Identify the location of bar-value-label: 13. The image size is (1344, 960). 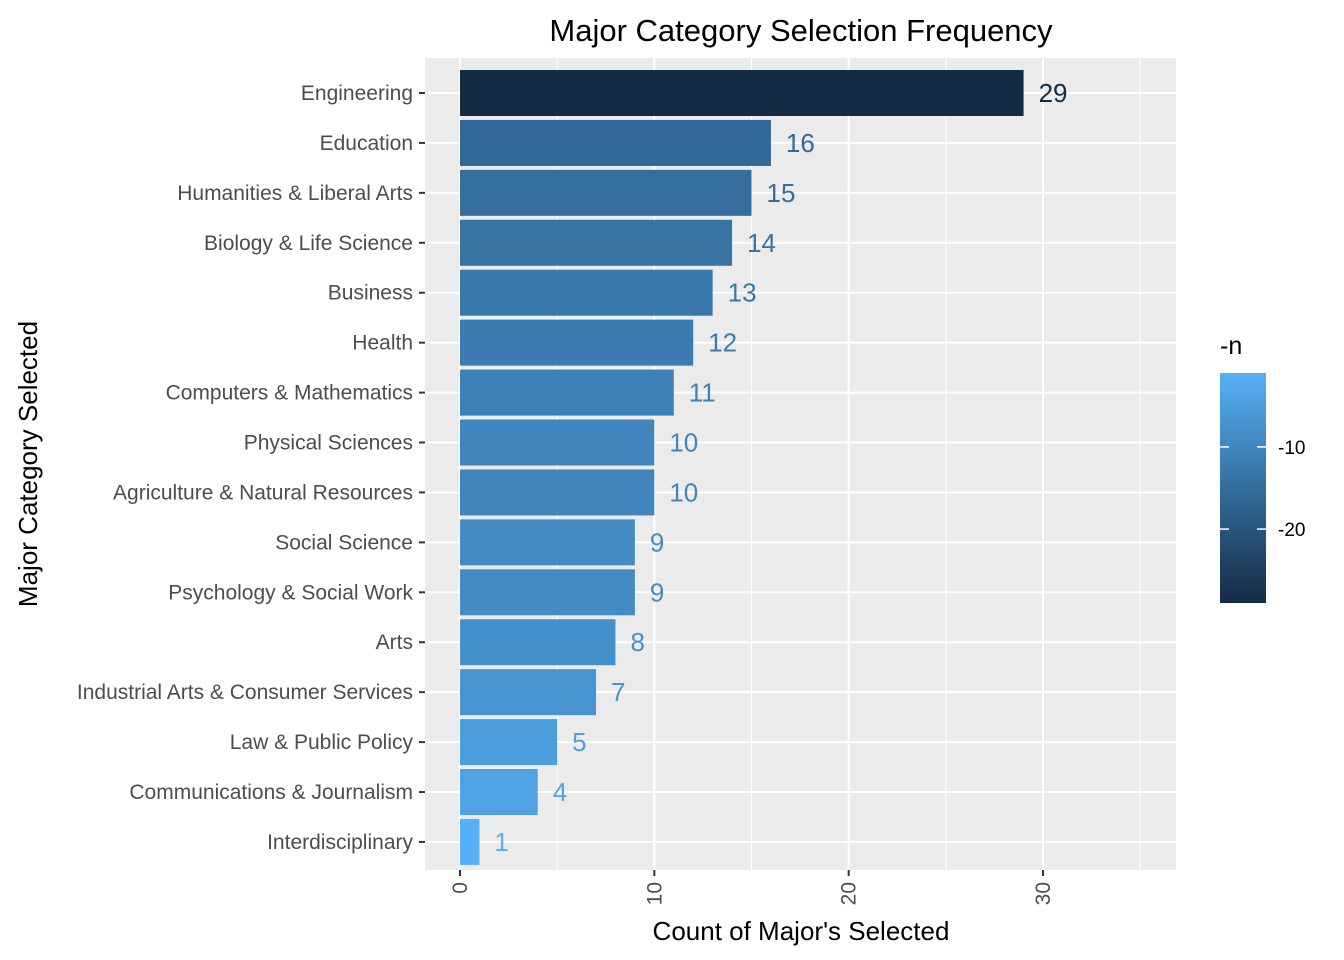
(742, 293).